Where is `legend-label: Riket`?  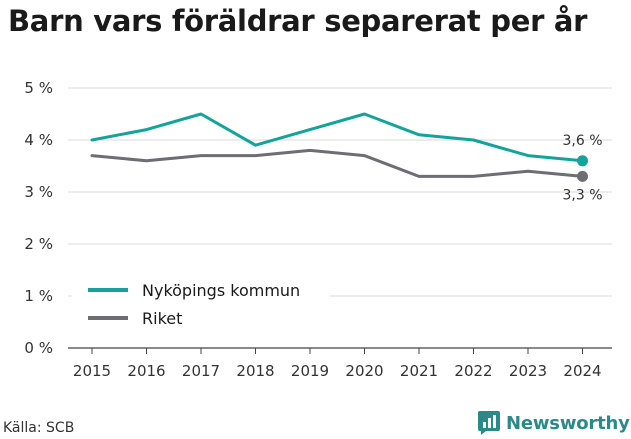 legend-label: Riket is located at coordinates (162, 318).